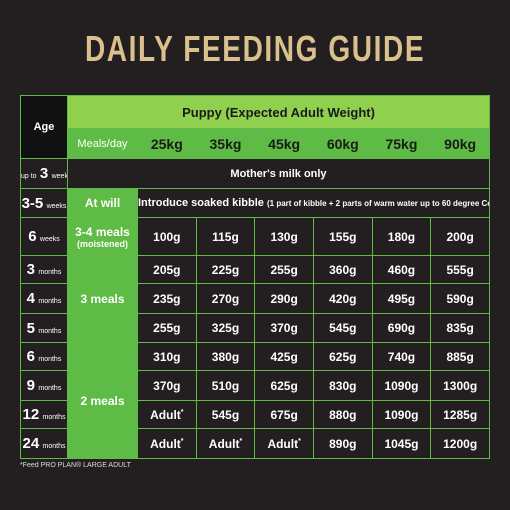 Image resolution: width=510 pixels, height=510 pixels. What do you see at coordinates (401, 298) in the screenshot?
I see `value-cell: 495g` at bounding box center [401, 298].